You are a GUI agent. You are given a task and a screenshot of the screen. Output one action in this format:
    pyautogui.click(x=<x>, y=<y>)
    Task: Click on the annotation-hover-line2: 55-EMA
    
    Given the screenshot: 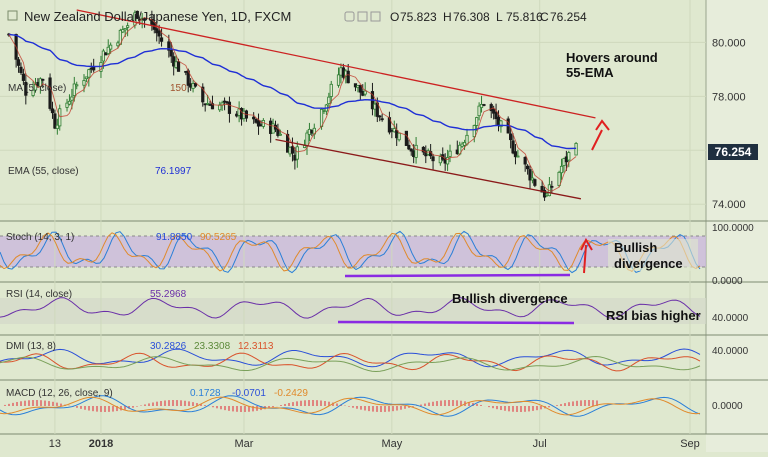 What is the action you would take?
    pyautogui.click(x=590, y=72)
    